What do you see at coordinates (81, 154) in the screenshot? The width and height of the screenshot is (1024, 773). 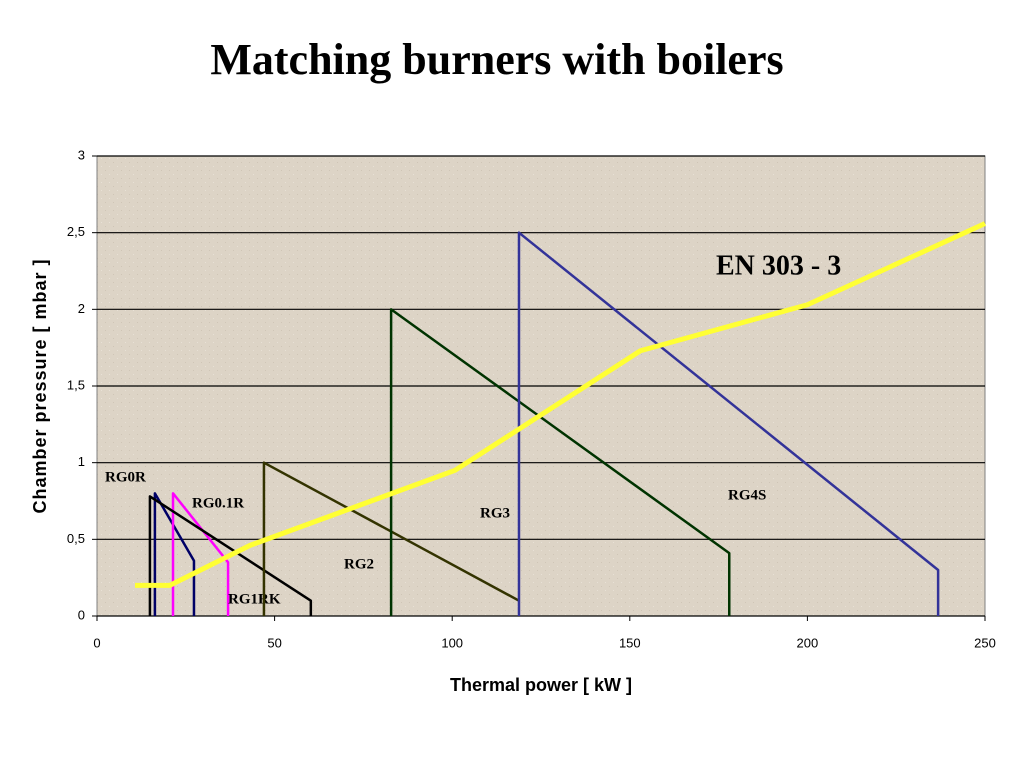 I see `y-tick-label: 3` at bounding box center [81, 154].